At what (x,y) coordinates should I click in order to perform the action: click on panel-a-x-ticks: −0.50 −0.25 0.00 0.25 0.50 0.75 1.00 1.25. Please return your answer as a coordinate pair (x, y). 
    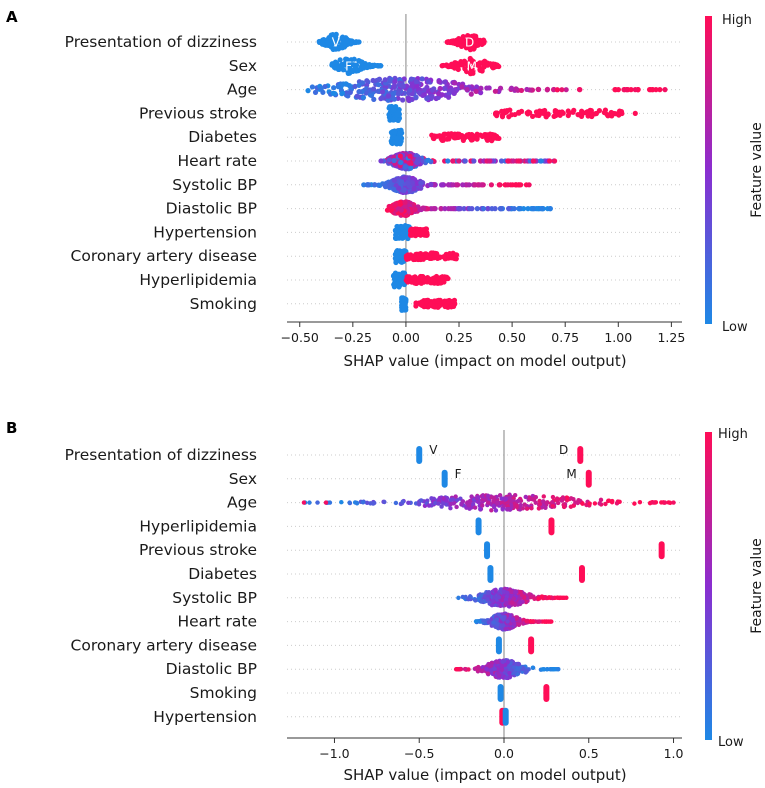
    Looking at the image, I should click on (483, 333).